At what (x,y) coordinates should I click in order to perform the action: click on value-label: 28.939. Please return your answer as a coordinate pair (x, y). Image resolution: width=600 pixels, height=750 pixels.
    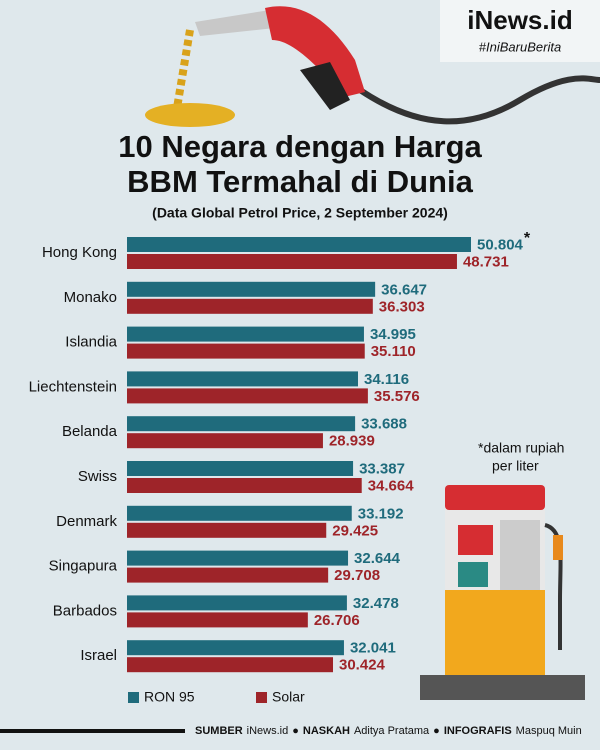
    Looking at the image, I should click on (352, 441).